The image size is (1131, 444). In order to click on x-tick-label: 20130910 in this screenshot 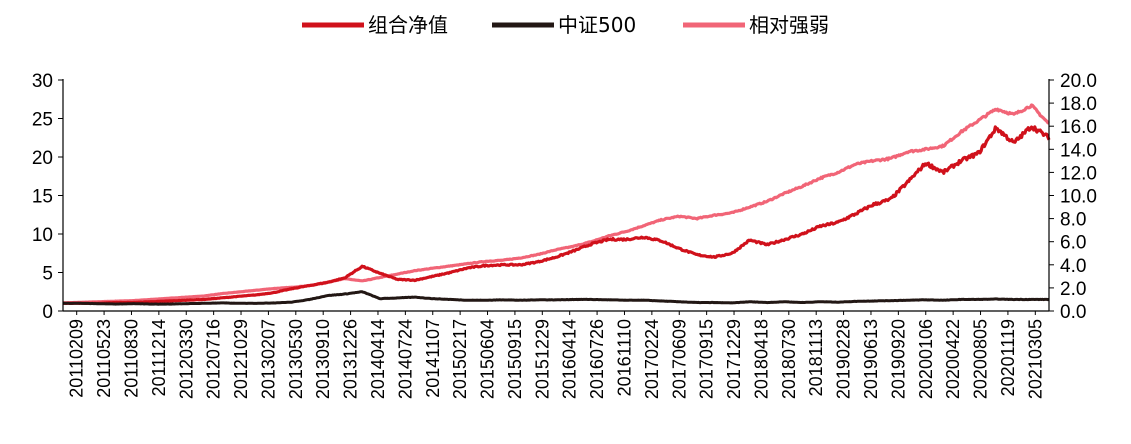, I will do `click(323, 359)`.